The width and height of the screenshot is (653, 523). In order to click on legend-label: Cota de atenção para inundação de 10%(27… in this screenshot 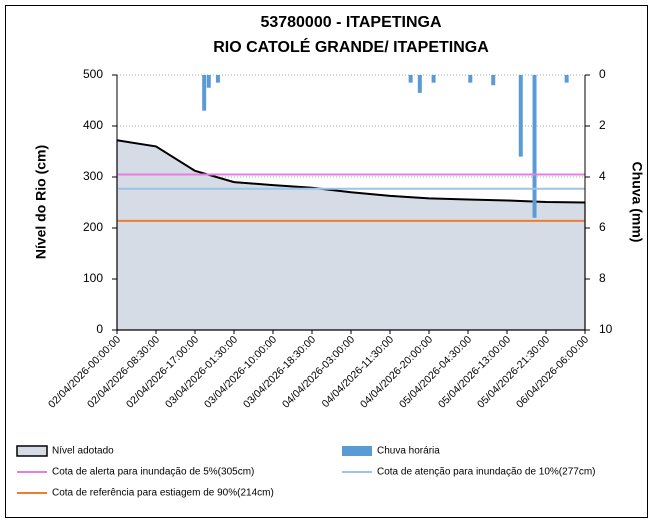, I will do `click(486, 472)`.